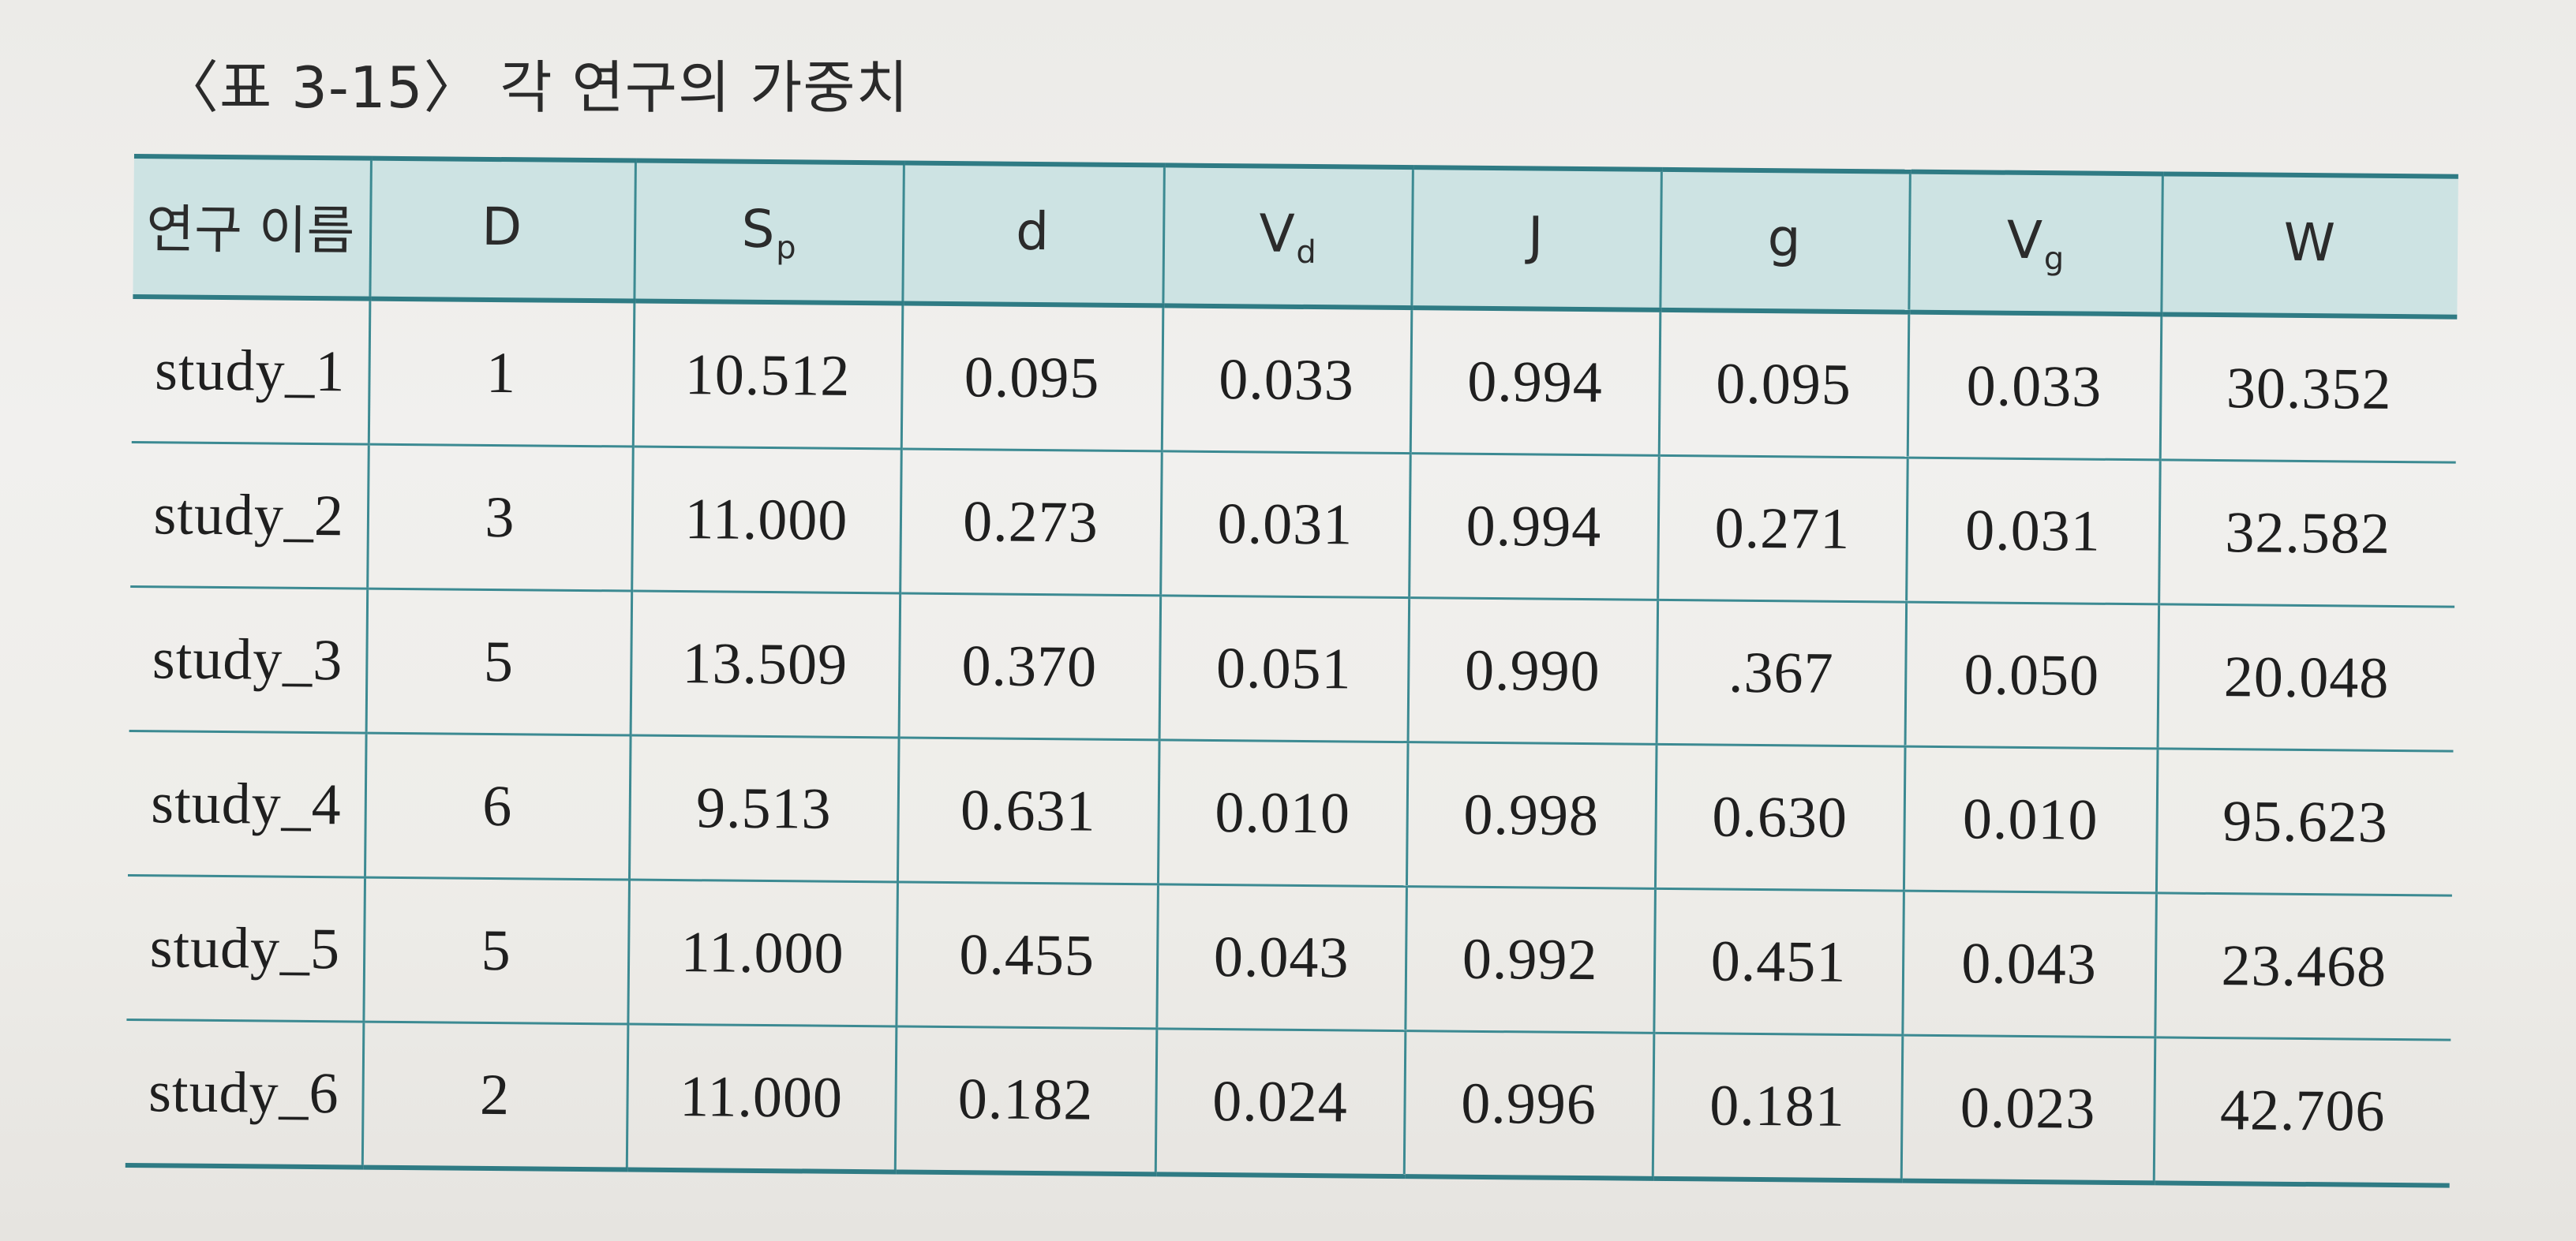 This screenshot has height=1241, width=2576. I want to click on cell-d-count: 3, so click(500, 518).